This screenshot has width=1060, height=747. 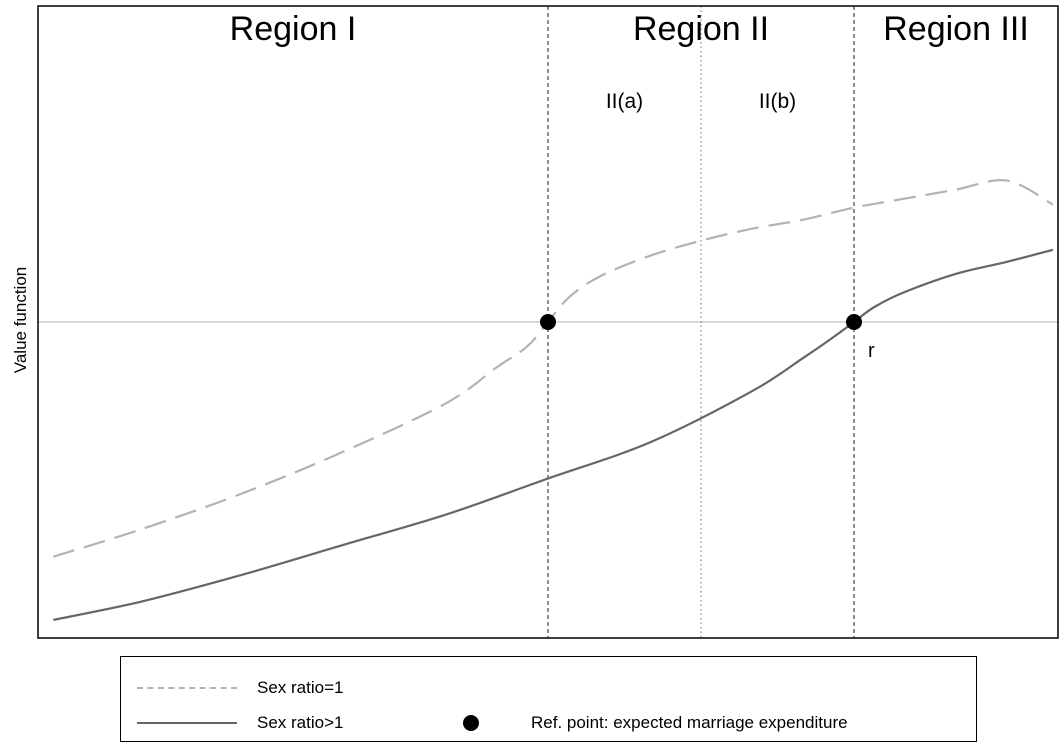 What do you see at coordinates (20, 320) in the screenshot?
I see `y-axis-label: Value function` at bounding box center [20, 320].